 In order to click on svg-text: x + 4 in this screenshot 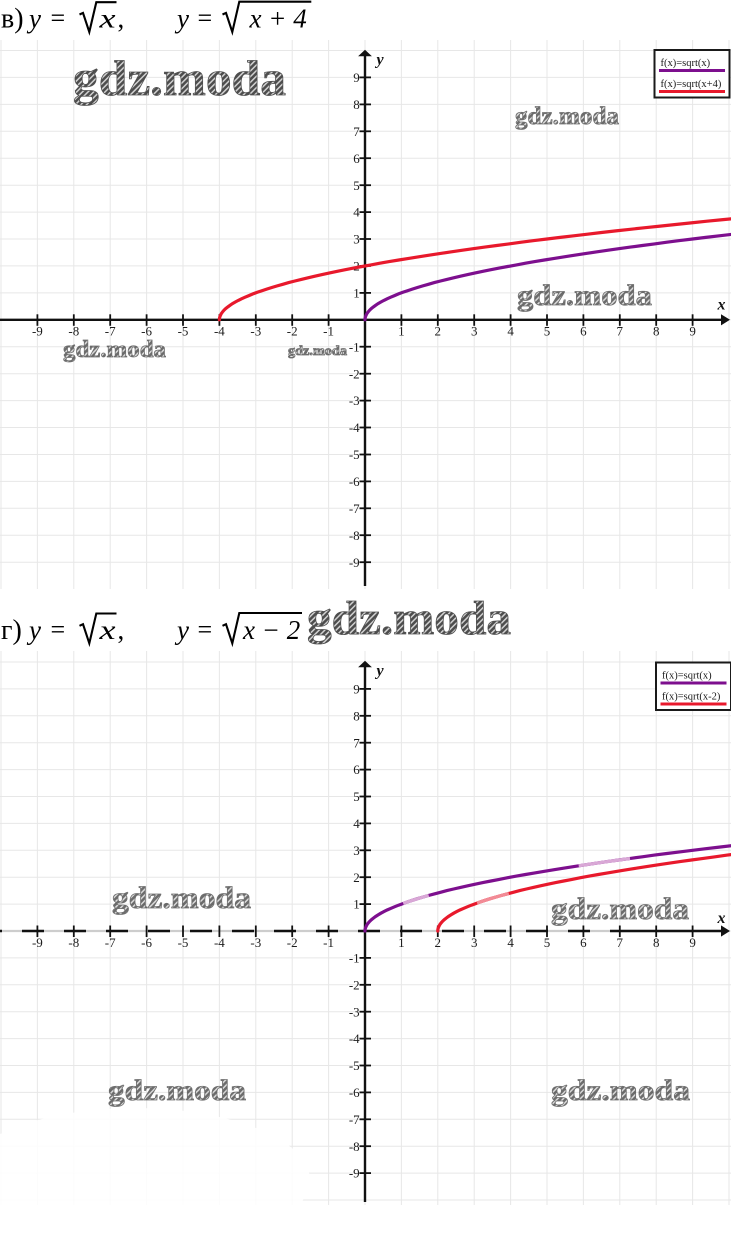, I will do `click(278, 19)`.